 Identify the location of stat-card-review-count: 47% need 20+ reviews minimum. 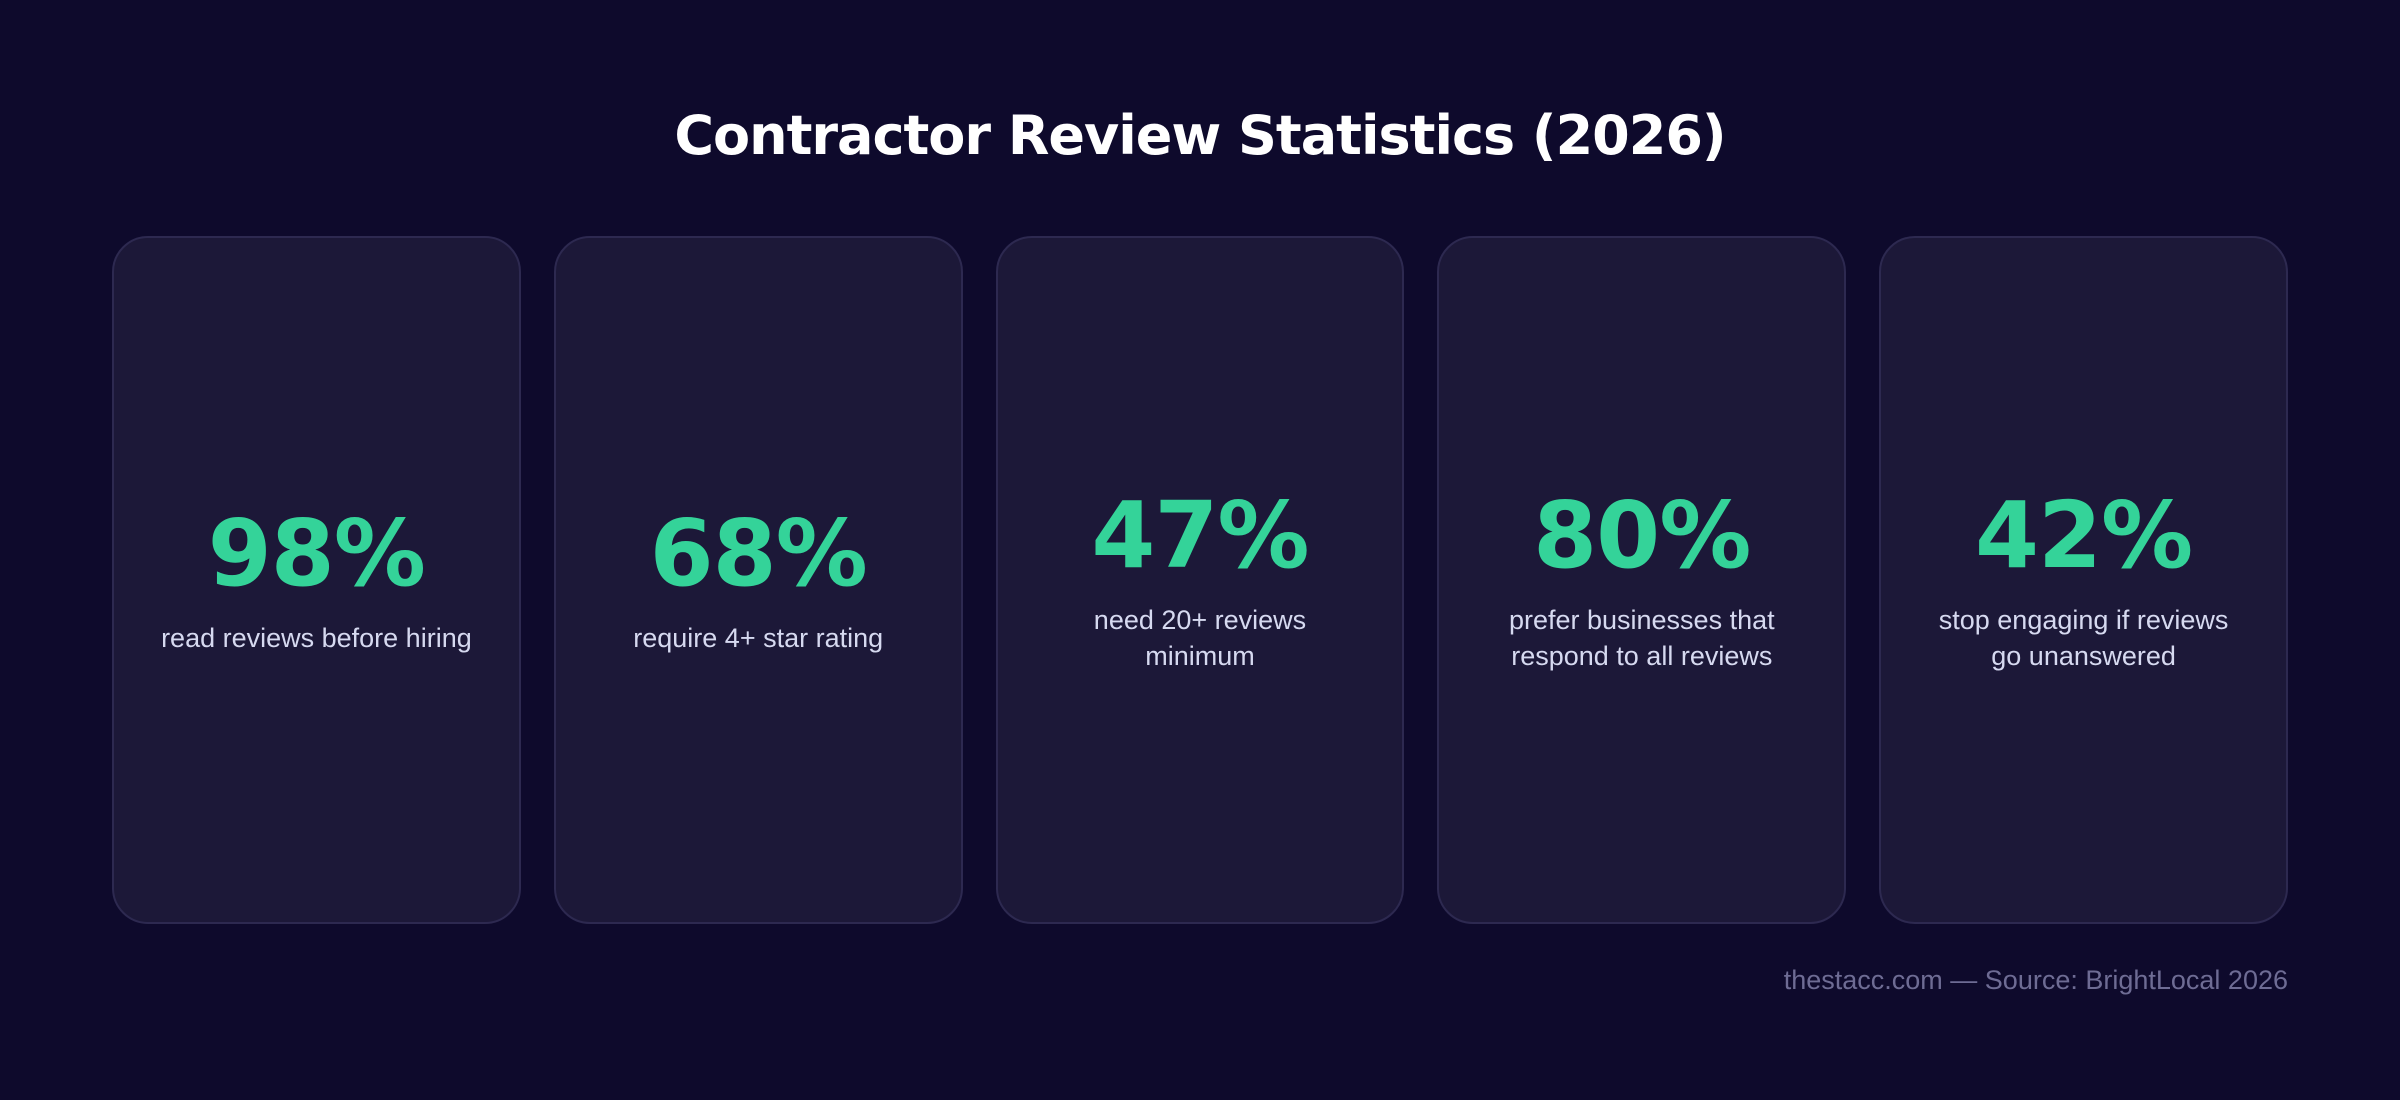
(1200, 580).